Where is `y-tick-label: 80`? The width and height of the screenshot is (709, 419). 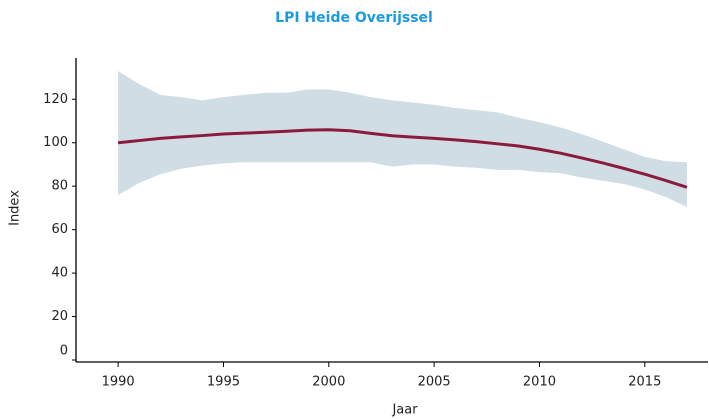 y-tick-label: 80 is located at coordinates (59, 186).